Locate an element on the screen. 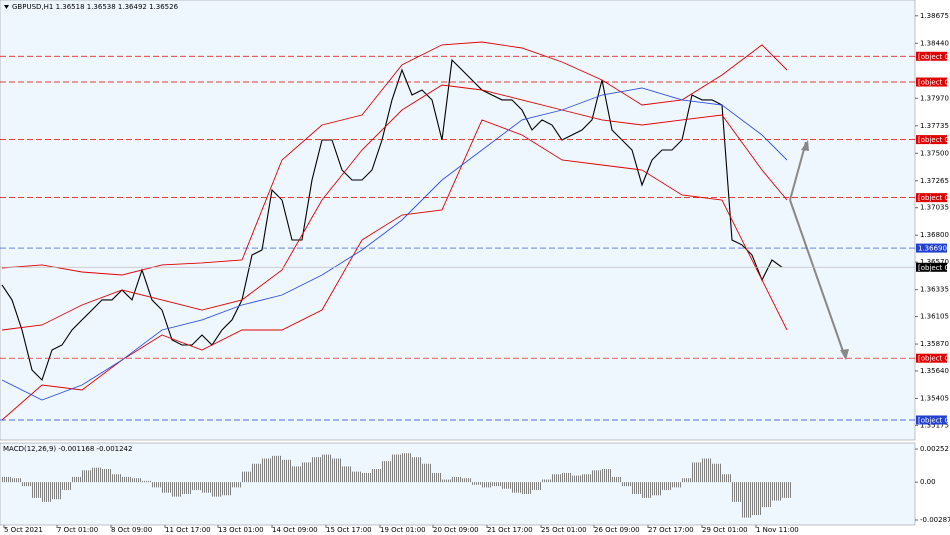 The height and width of the screenshot is (535, 950). y-tick-label: 1.37735 is located at coordinates (934, 126).